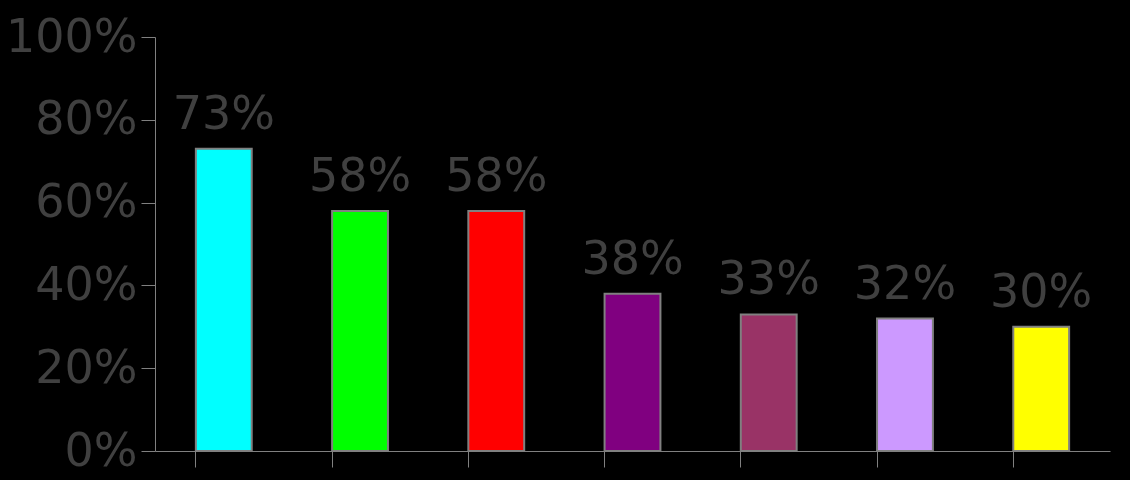 This screenshot has width=1138, height=487. Describe the element at coordinates (86, 283) in the screenshot. I see `y-tick-label: 40%` at that location.